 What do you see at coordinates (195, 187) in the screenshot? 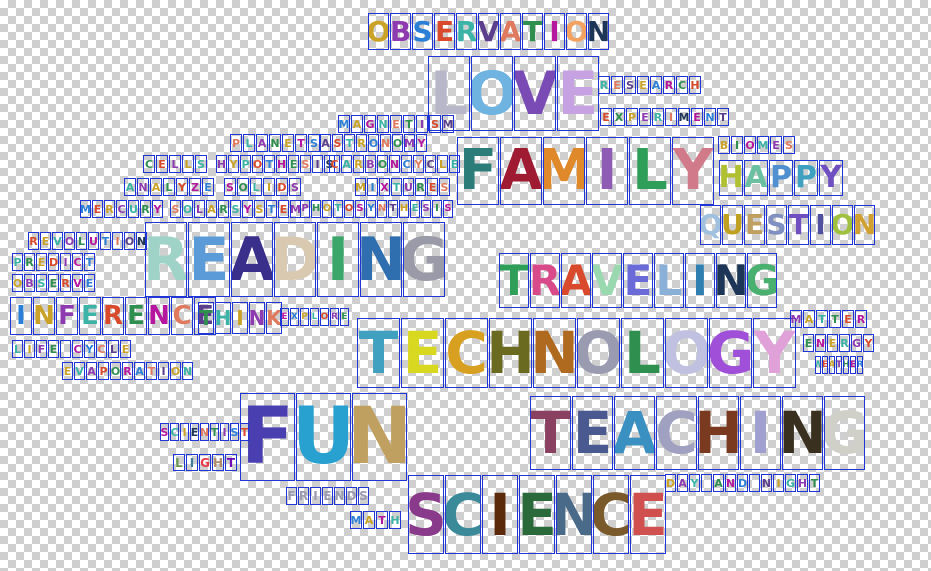
I see `word-letter: Z` at bounding box center [195, 187].